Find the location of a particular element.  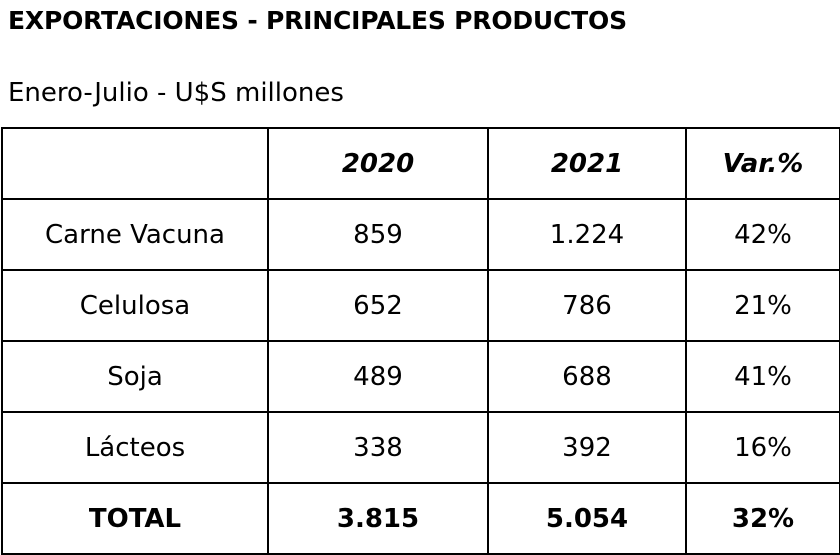

value-2020: 489 is located at coordinates (378, 376).